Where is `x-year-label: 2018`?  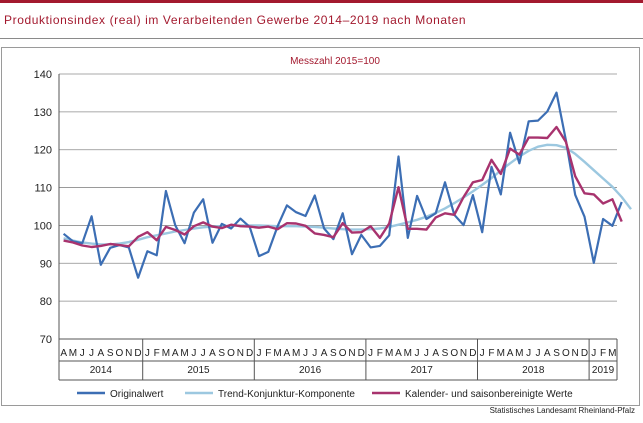 x-year-label: 2018 is located at coordinates (533, 370).